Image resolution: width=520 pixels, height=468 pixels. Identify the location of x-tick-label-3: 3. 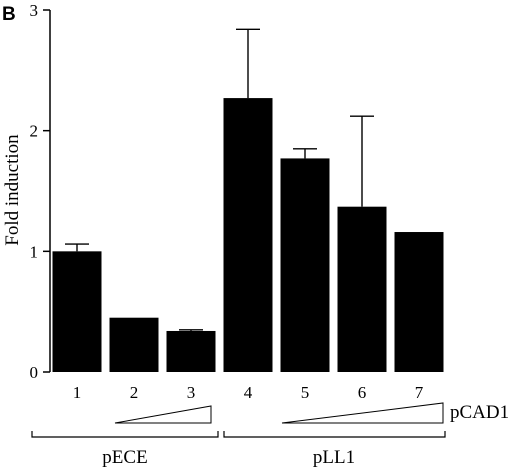
(191, 392).